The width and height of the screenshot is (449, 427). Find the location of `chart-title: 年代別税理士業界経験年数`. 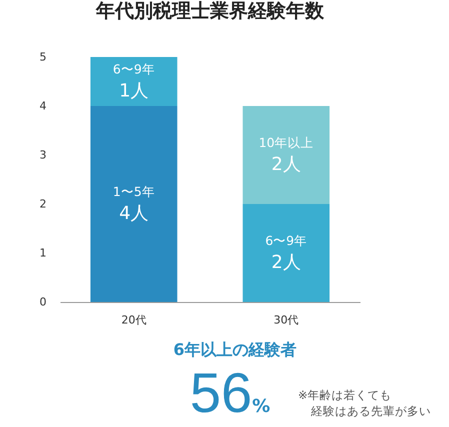

chart-title: 年代別税理士業界経験年数 is located at coordinates (210, 11).